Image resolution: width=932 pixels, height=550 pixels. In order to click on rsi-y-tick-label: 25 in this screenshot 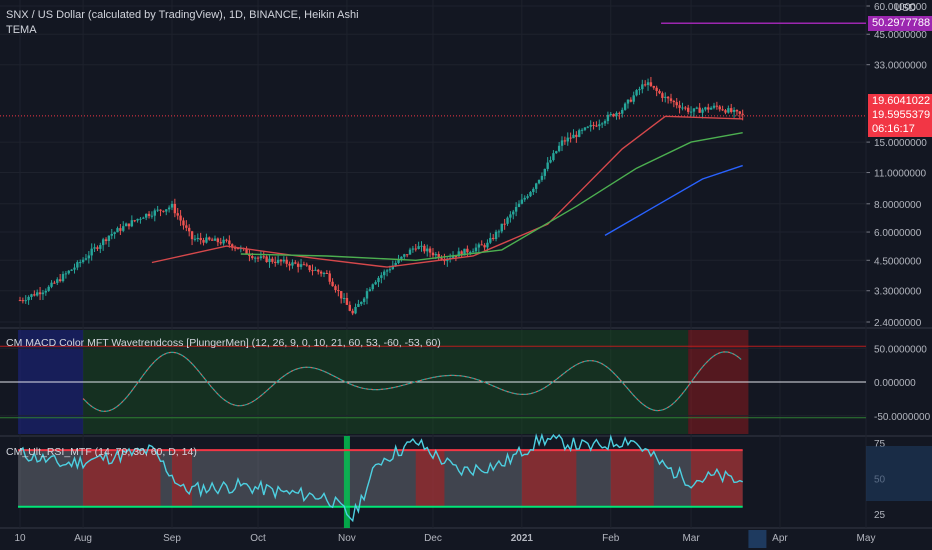, I will do `click(880, 515)`.